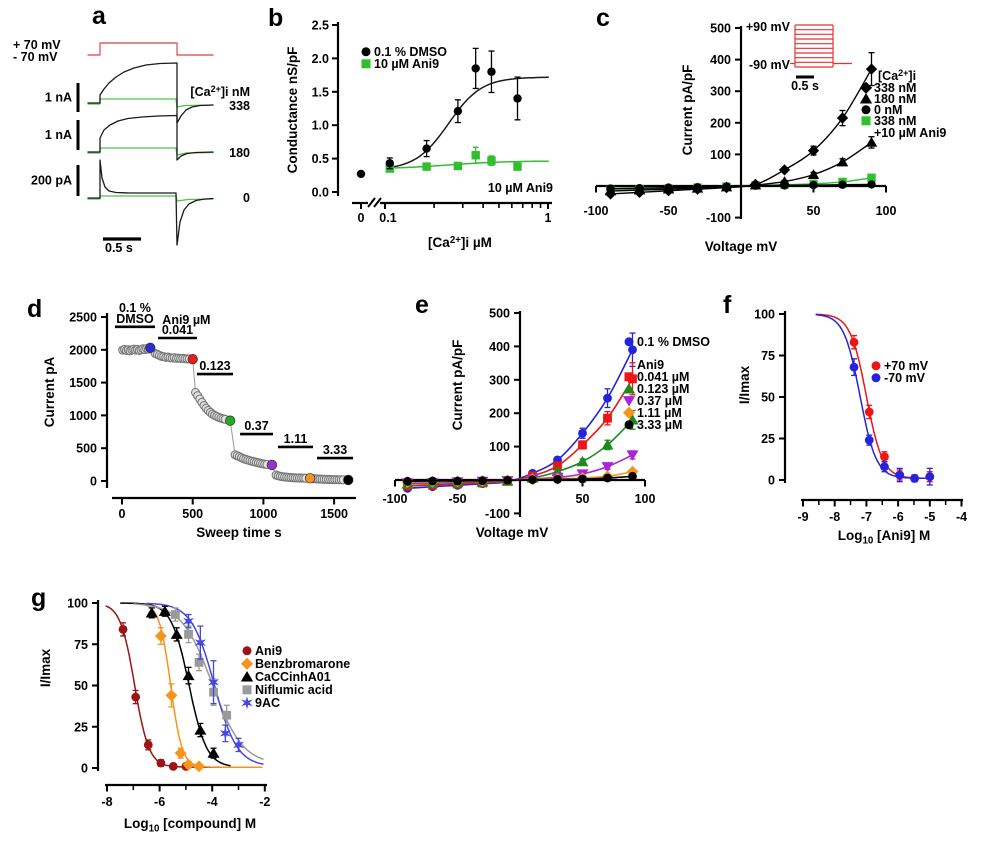 The image size is (982, 846). Describe the element at coordinates (83, 318) in the screenshot. I see `y-tick-label: 2500` at that location.